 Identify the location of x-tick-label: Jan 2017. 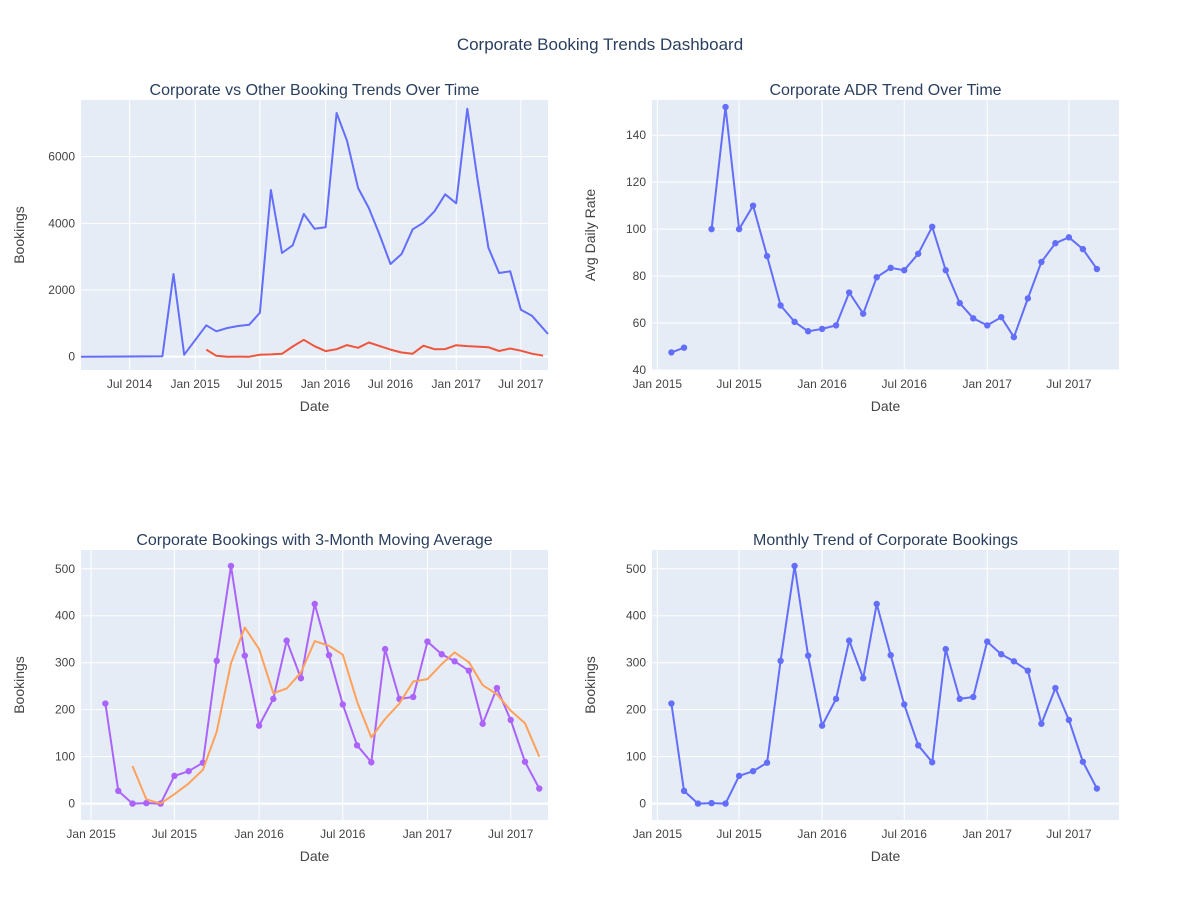
(428, 834).